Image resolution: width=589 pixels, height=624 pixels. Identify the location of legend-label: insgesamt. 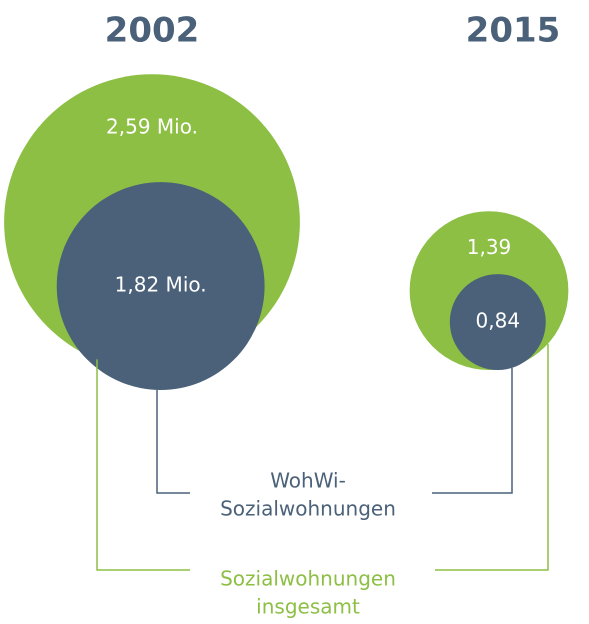
(308, 607).